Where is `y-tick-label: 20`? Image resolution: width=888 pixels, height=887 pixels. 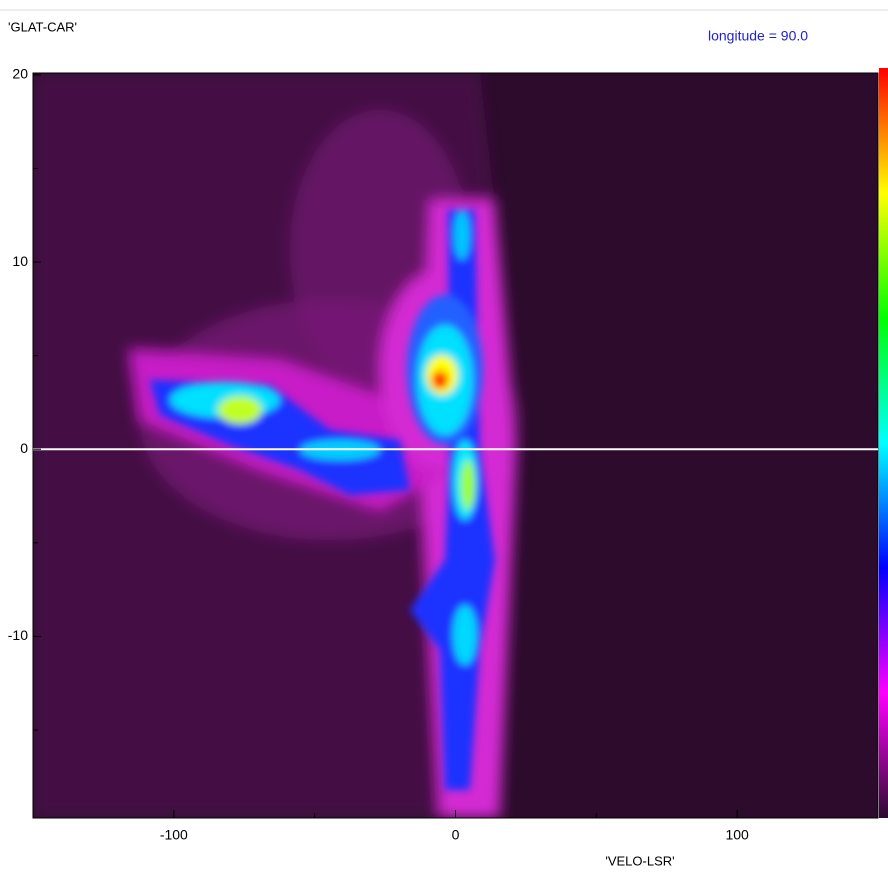
y-tick-label: 20 is located at coordinates (20, 74).